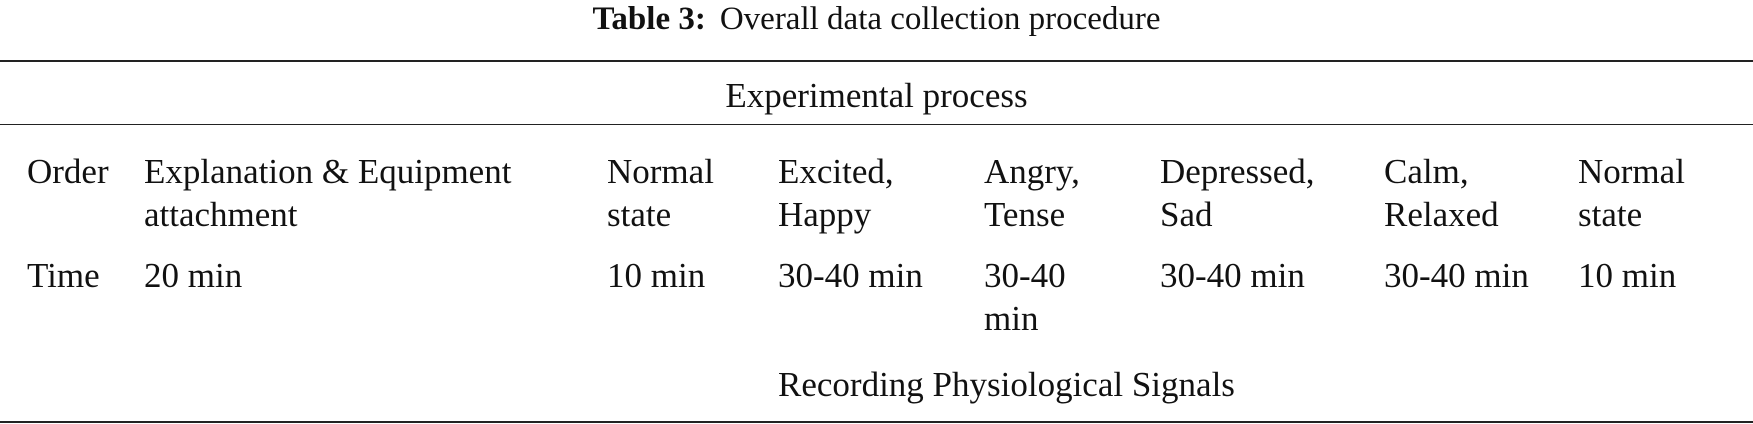  What do you see at coordinates (1006, 384) in the screenshot?
I see `recording-note: Recording Physiological Signals` at bounding box center [1006, 384].